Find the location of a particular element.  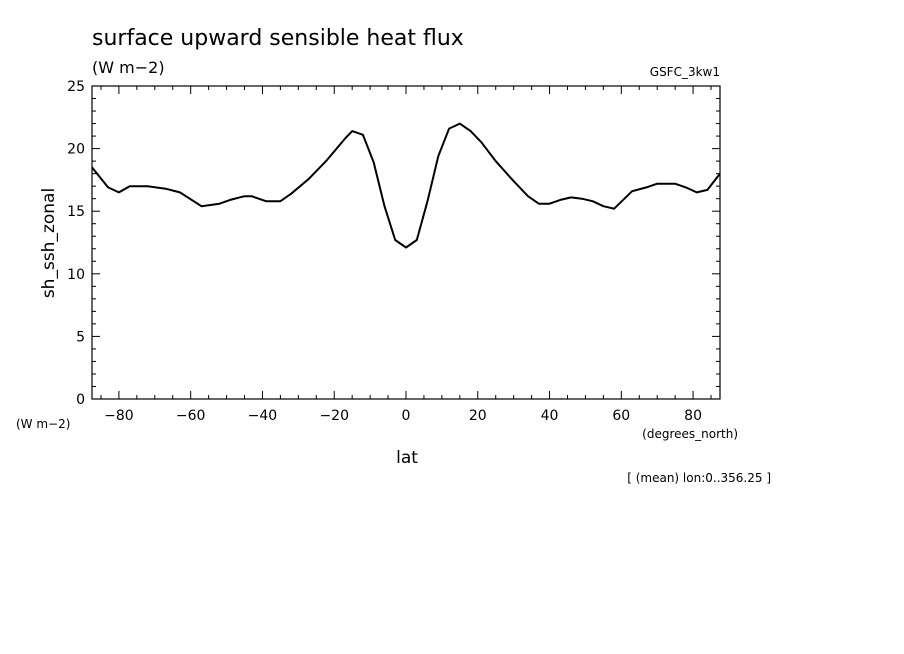

y-tick-label: 5 is located at coordinates (80, 337).